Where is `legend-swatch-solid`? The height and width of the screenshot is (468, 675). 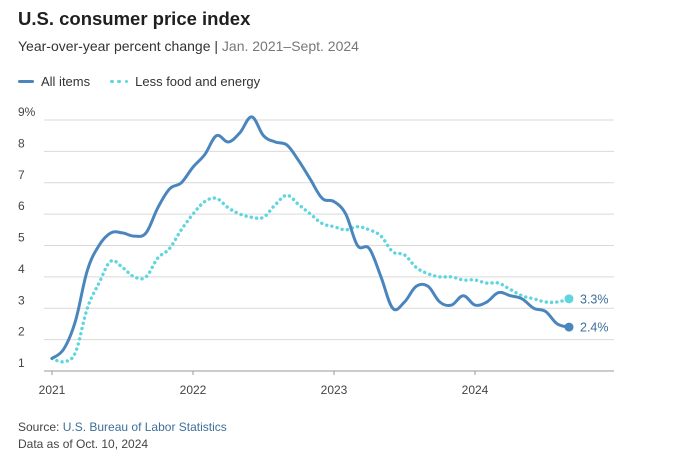 legend-swatch-solid is located at coordinates (26, 81).